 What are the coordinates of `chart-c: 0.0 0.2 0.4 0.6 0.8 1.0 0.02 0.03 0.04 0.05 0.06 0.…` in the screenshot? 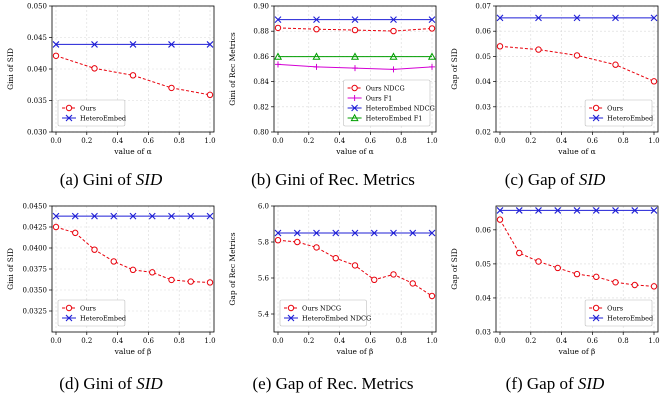 It's located at (555, 80).